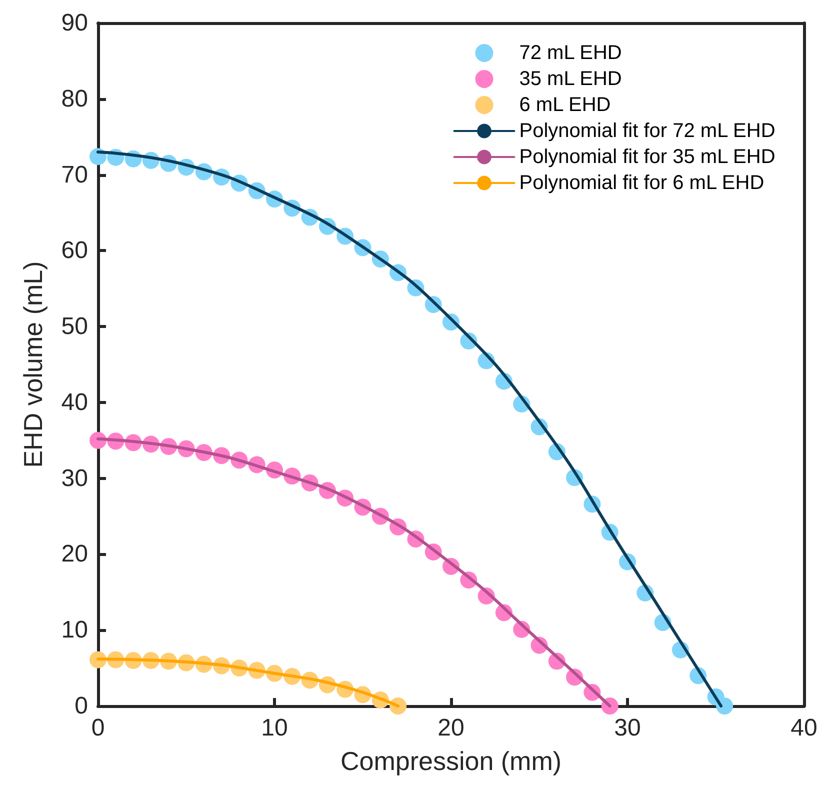  What do you see at coordinates (74, 630) in the screenshot?
I see `y-tick-label: 10` at bounding box center [74, 630].